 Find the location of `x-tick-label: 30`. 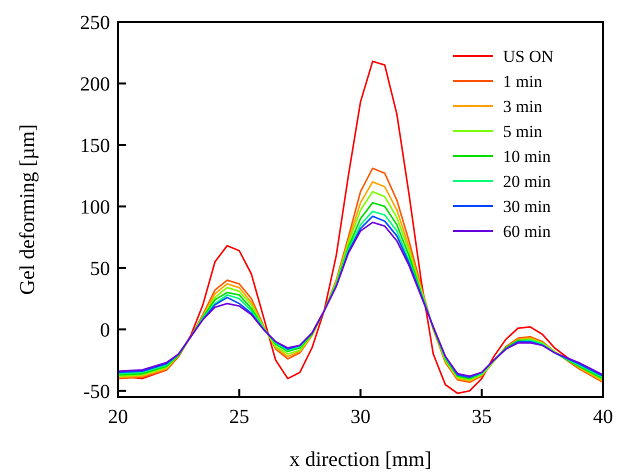

x-tick-label: 30 is located at coordinates (360, 417).